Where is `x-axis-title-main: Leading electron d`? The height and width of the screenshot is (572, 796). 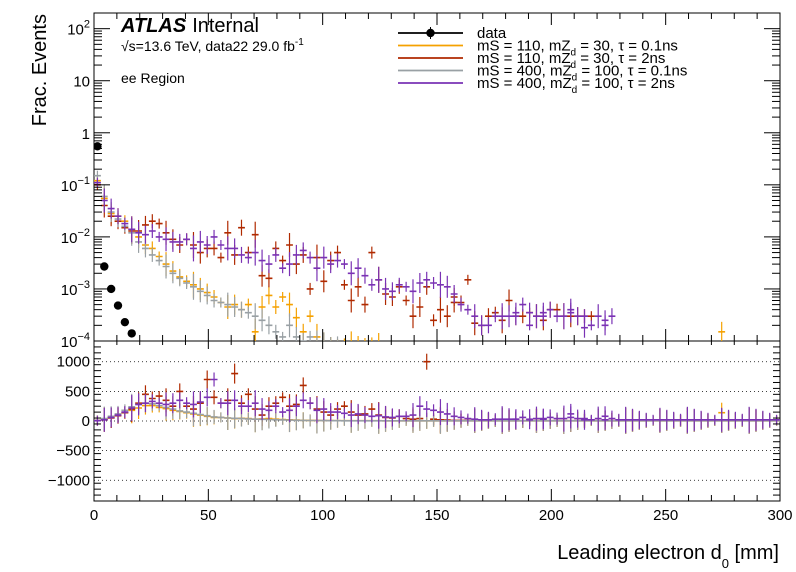
x-axis-title-main: Leading electron d is located at coordinates (639, 553).